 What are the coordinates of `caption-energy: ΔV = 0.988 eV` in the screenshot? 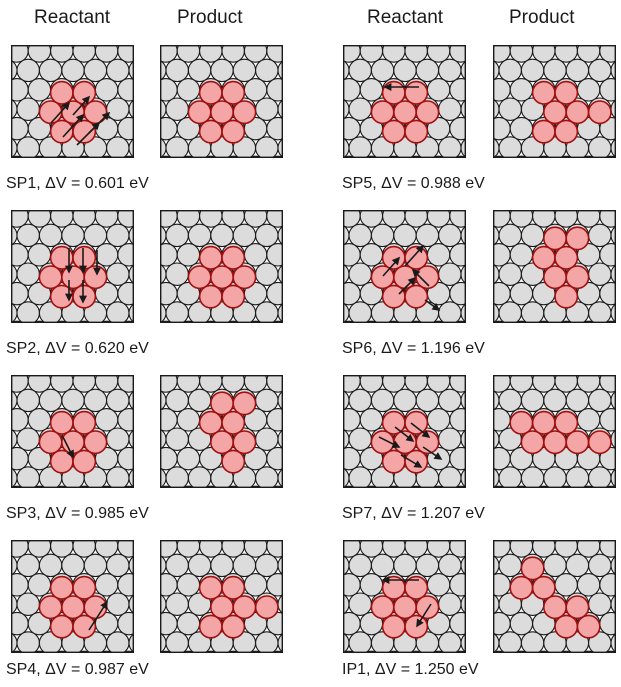 It's located at (433, 183).